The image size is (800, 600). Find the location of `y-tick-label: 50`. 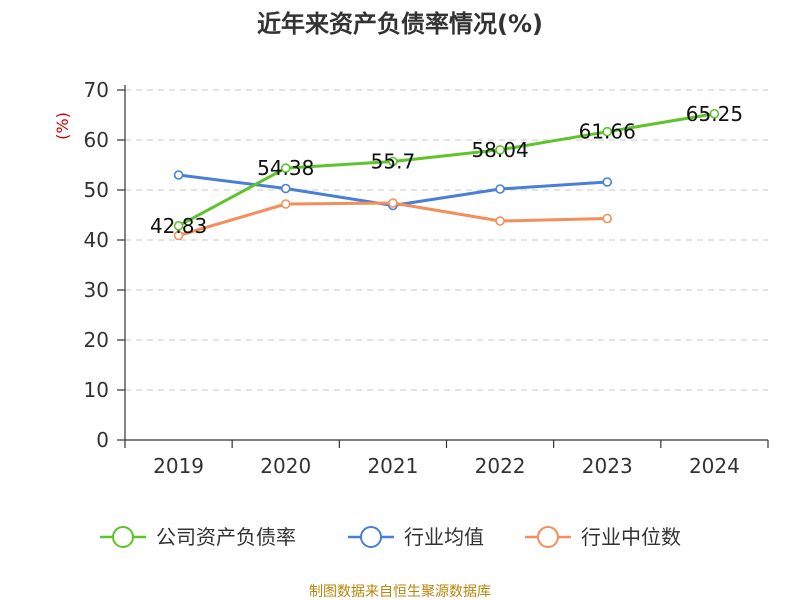

y-tick-label: 50 is located at coordinates (96, 190).